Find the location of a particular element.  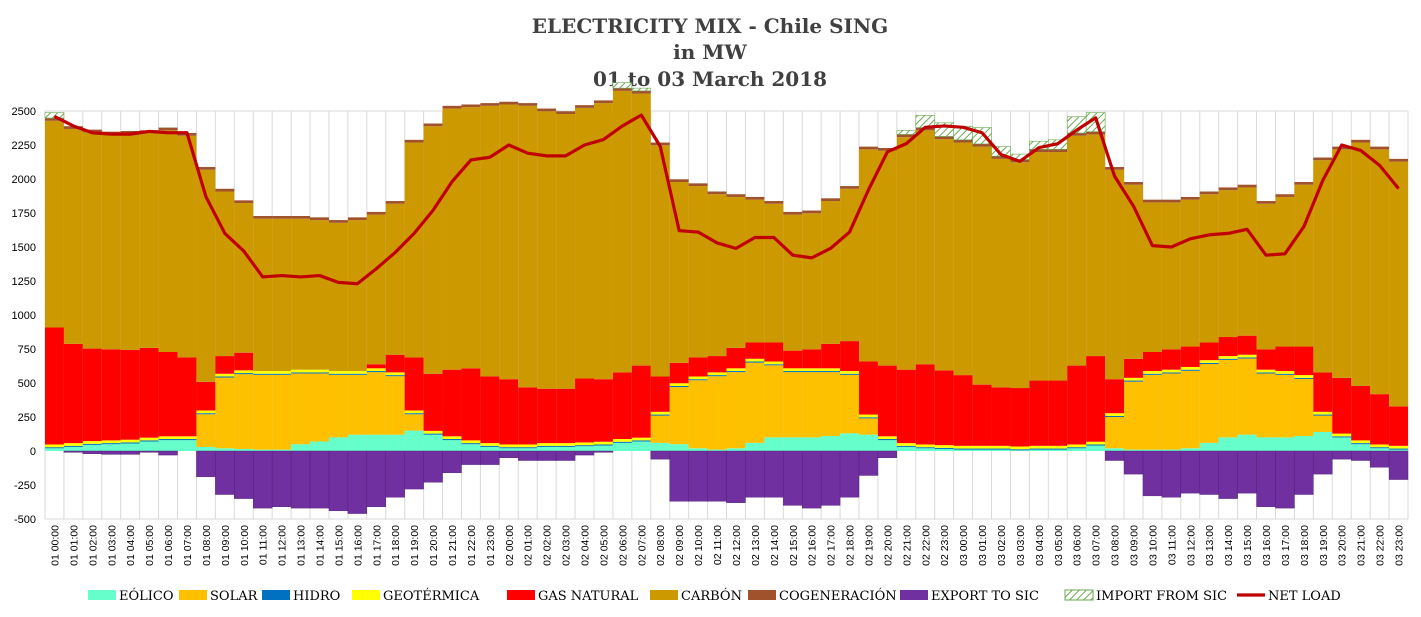

x-tick-label: 01 07:00 is located at coordinates (188, 545).